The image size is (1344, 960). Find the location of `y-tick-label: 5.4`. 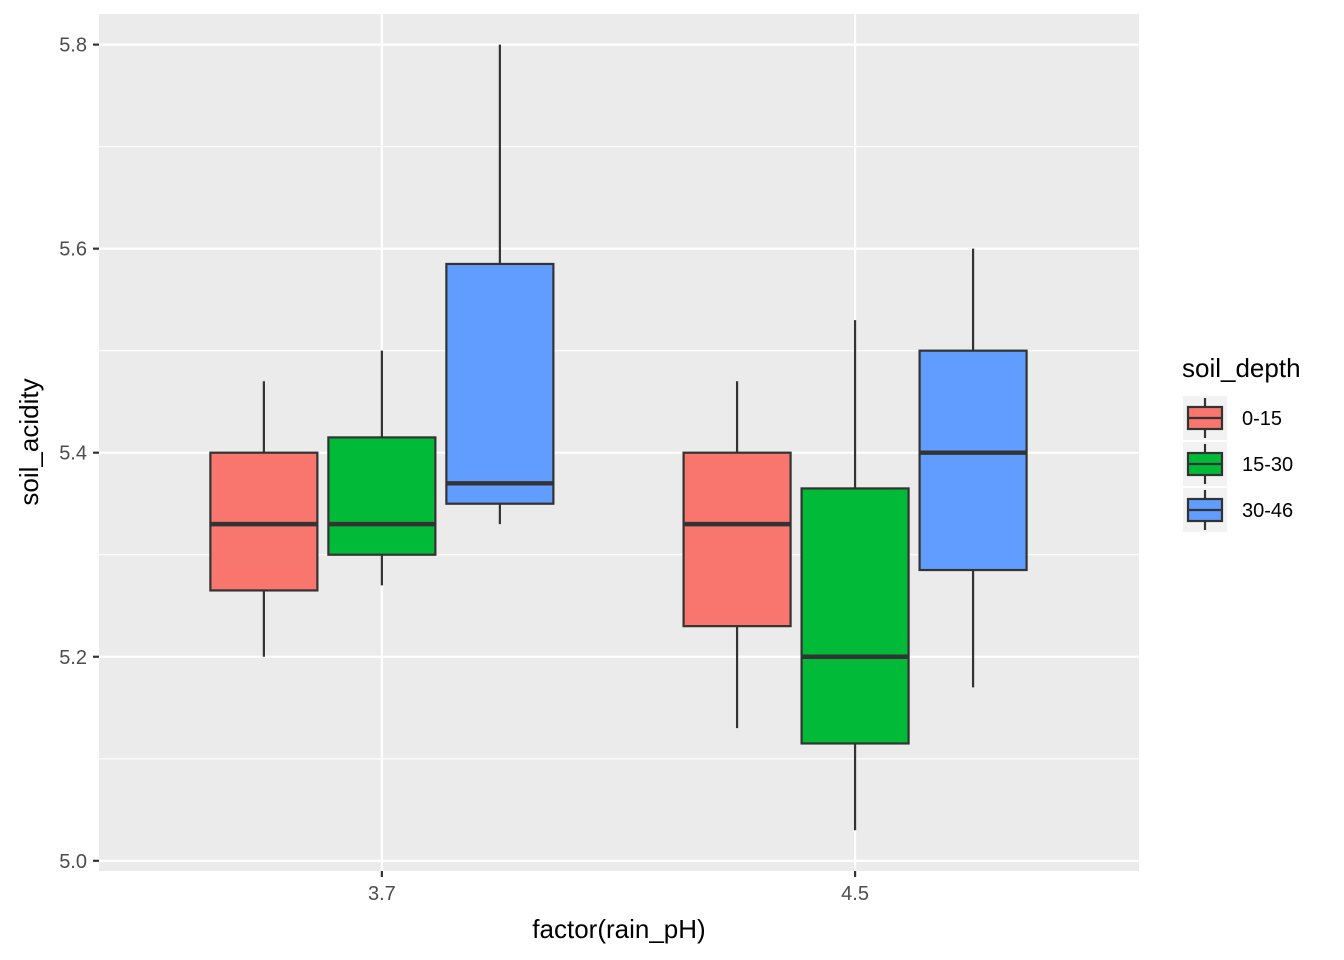

y-tick-label: 5.4 is located at coordinates (73, 454).